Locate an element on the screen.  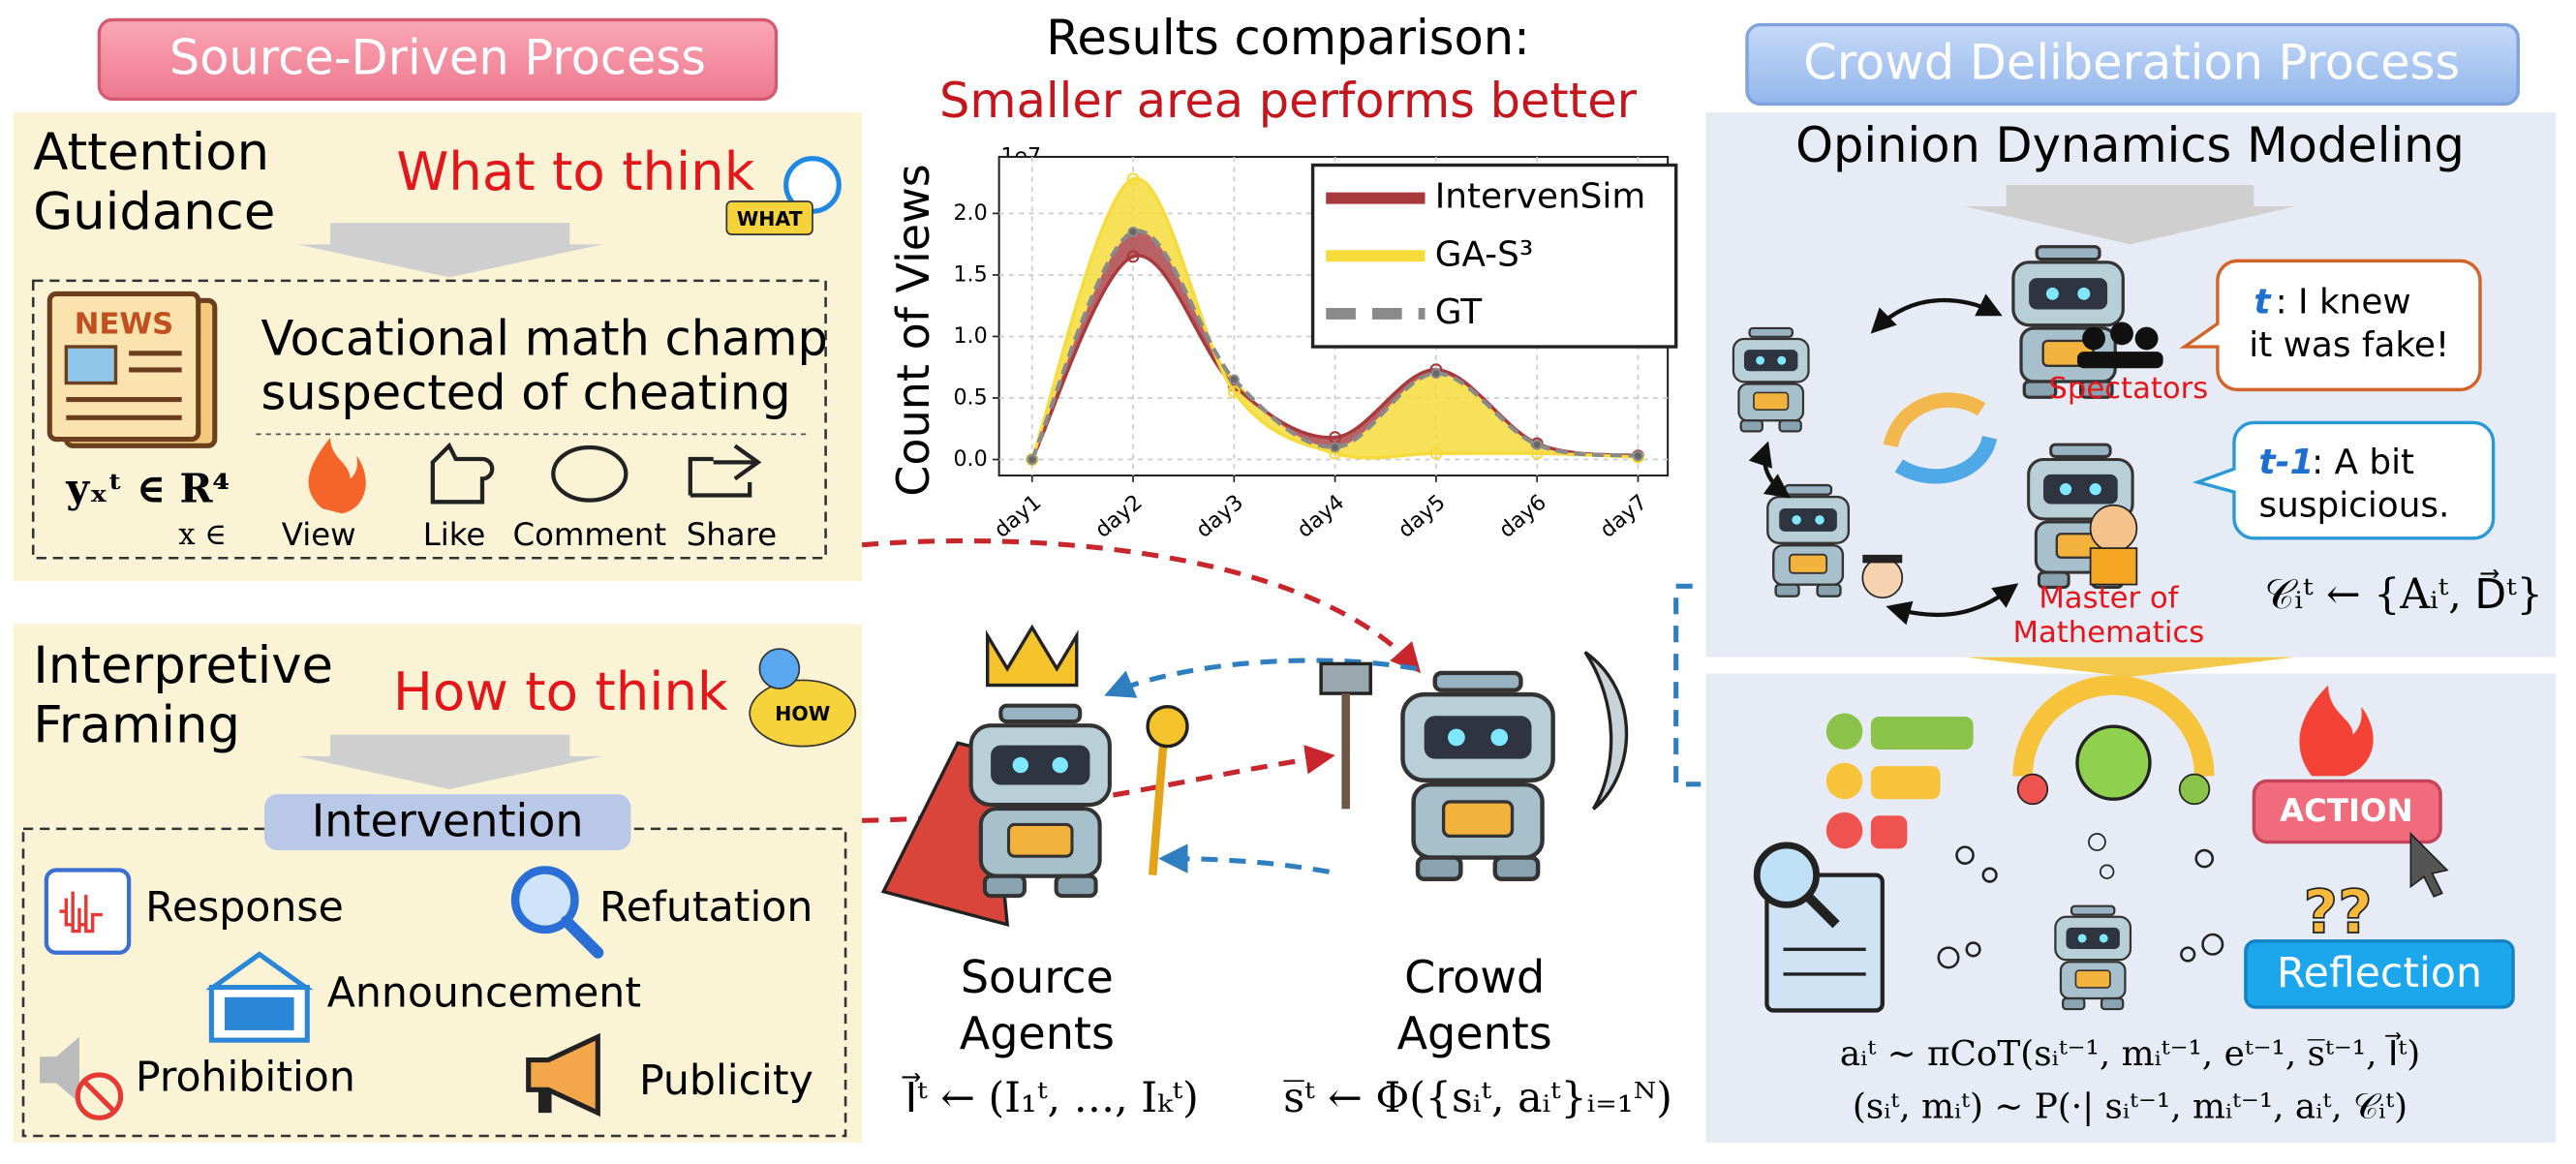
section-subtitle: What to think is located at coordinates (575, 171).